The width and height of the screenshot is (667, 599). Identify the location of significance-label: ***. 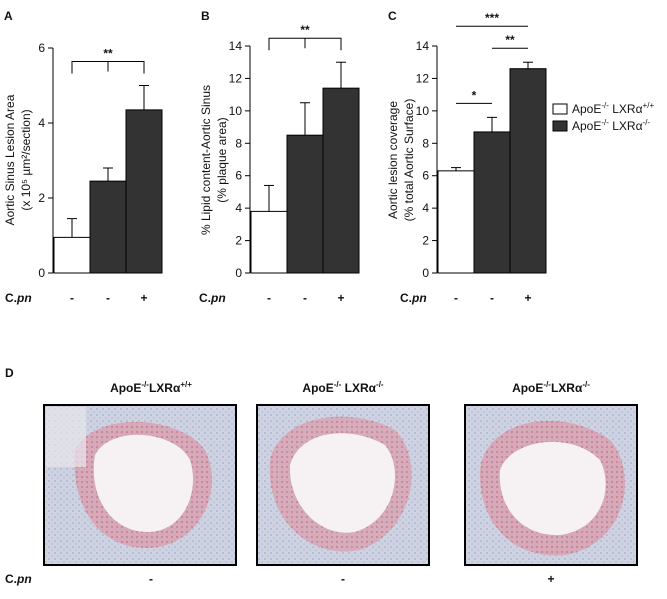
(492, 18).